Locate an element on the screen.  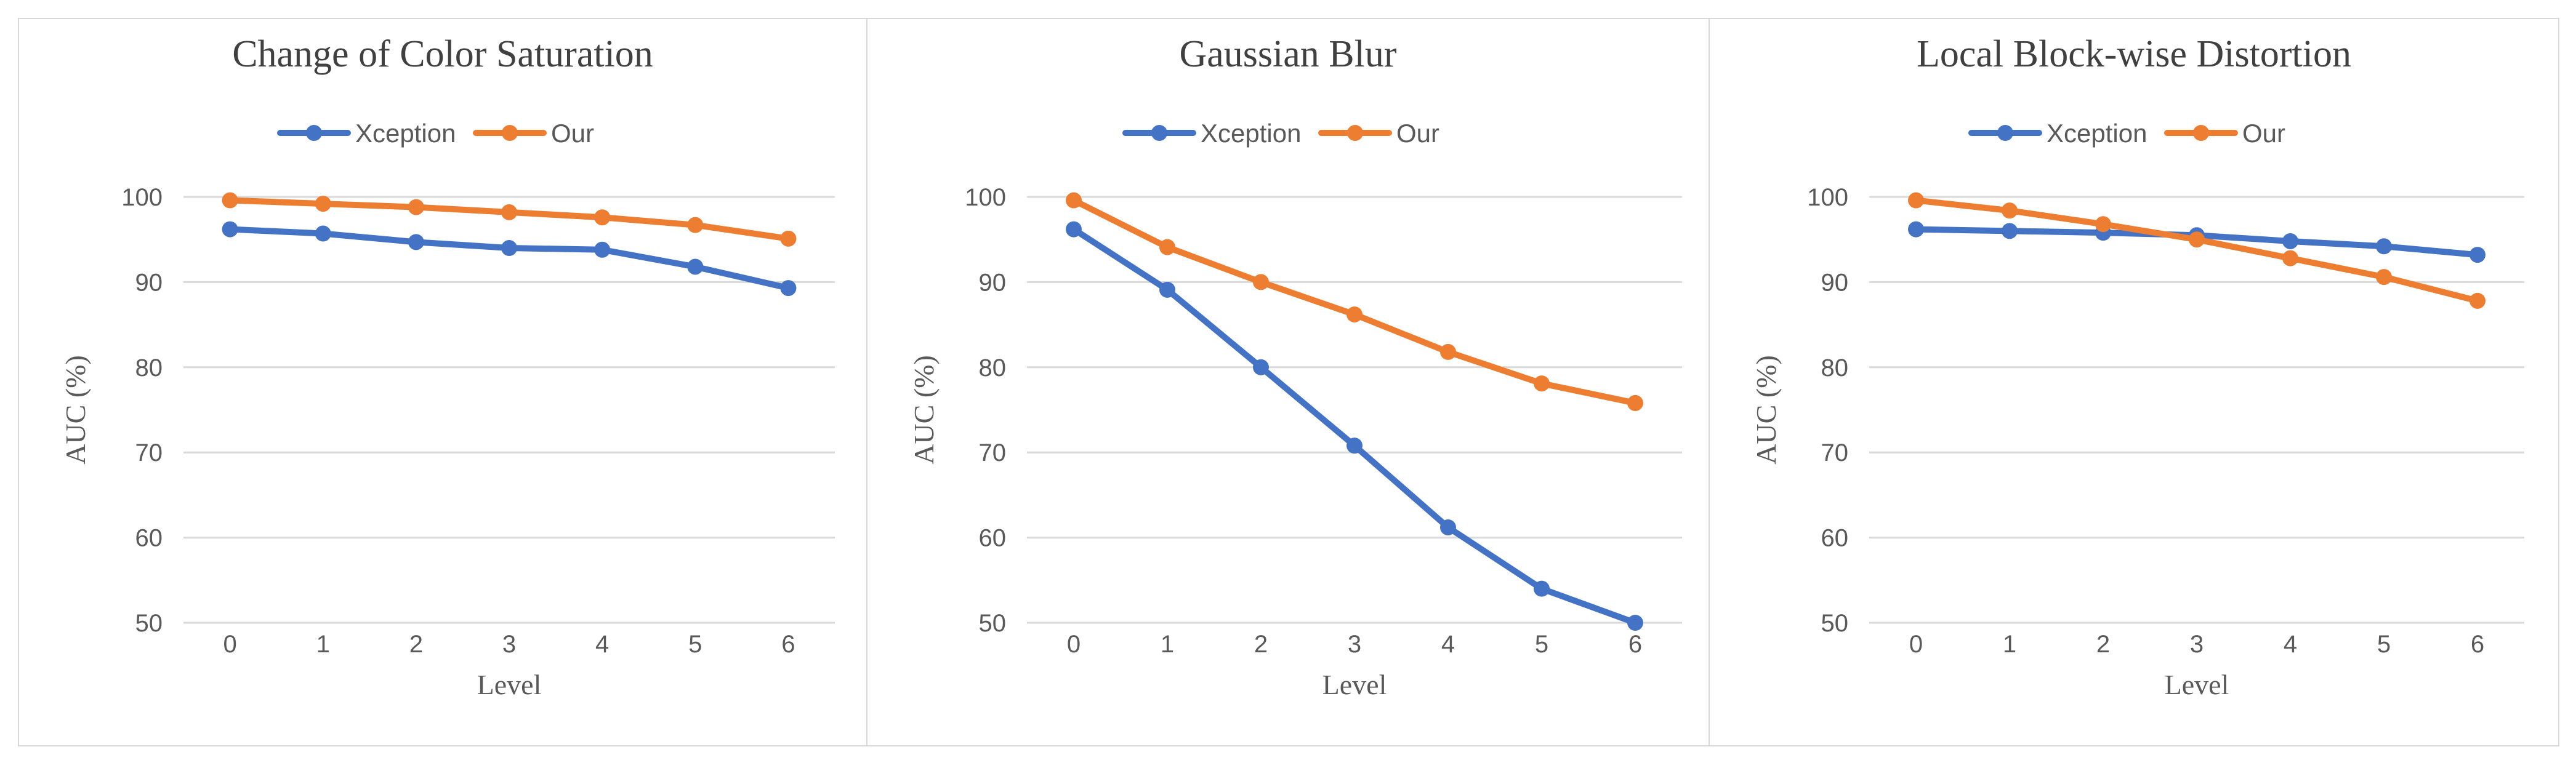
legend-item-our: Our is located at coordinates (1378, 133).